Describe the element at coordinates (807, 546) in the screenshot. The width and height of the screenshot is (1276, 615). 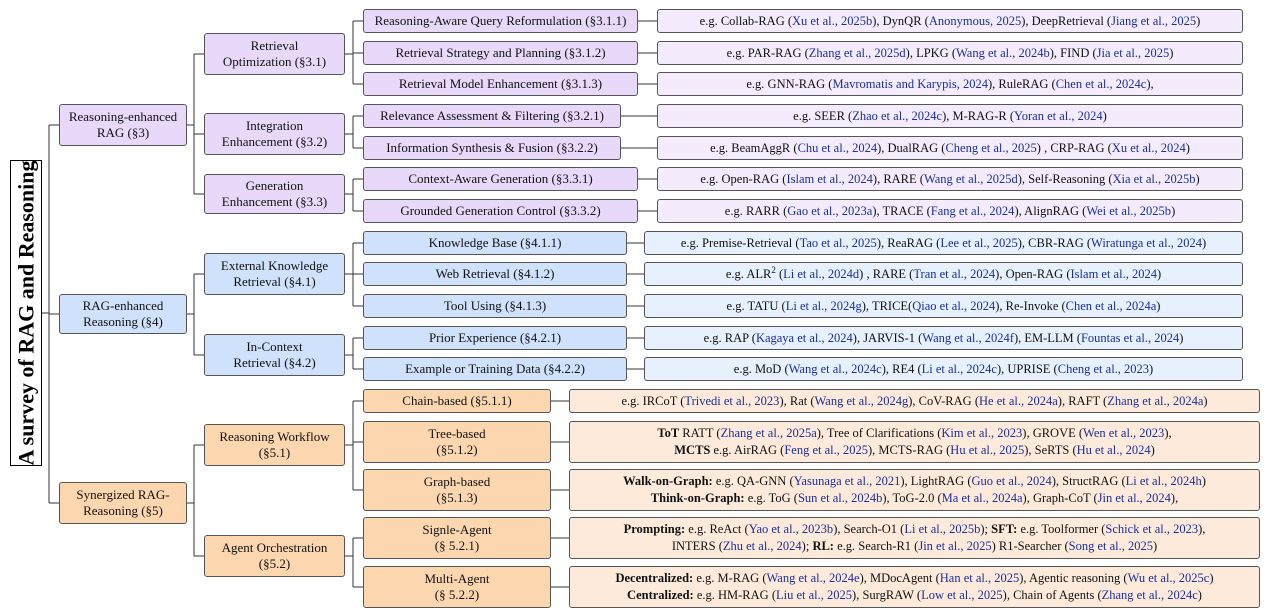
I see `example-text: );` at that location.